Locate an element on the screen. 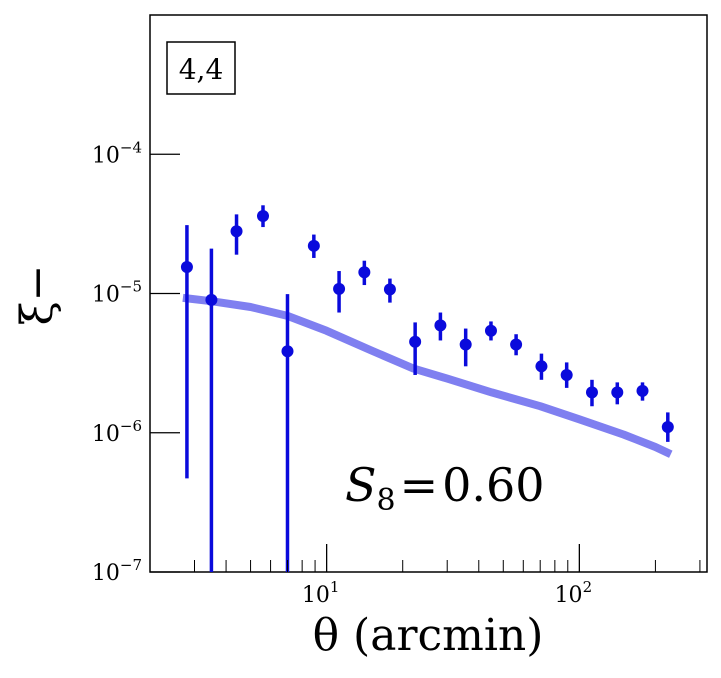 Image resolution: width=721 pixels, height=678 pixels. y-tick-label: 10⁻⁷ is located at coordinates (117, 571).